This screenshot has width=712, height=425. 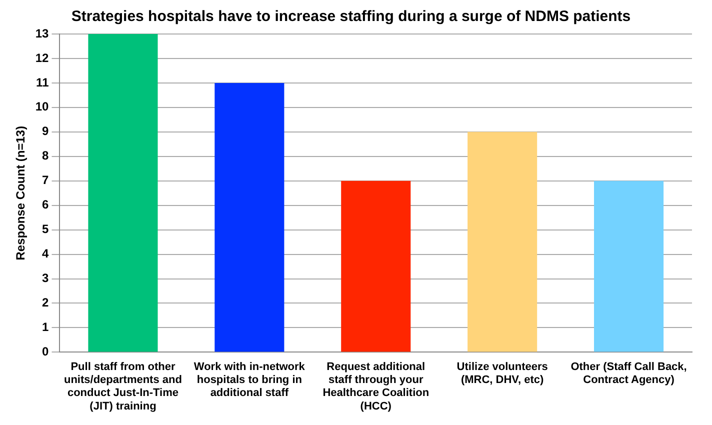 I want to click on y-tick-label: 12, so click(x=42, y=57).